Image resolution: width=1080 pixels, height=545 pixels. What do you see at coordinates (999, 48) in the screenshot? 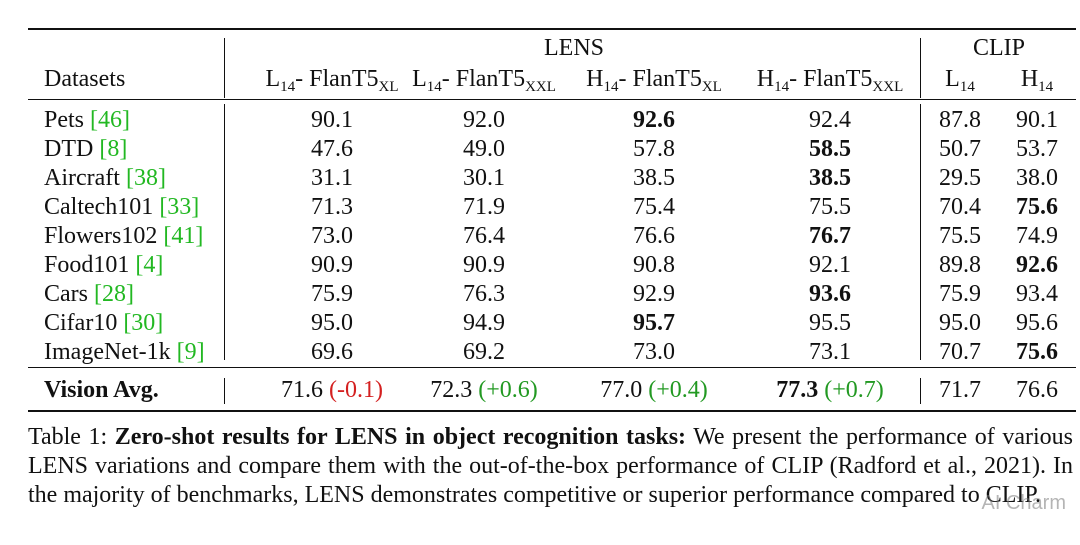
I see `group-header-clip: CLIP` at bounding box center [999, 48].